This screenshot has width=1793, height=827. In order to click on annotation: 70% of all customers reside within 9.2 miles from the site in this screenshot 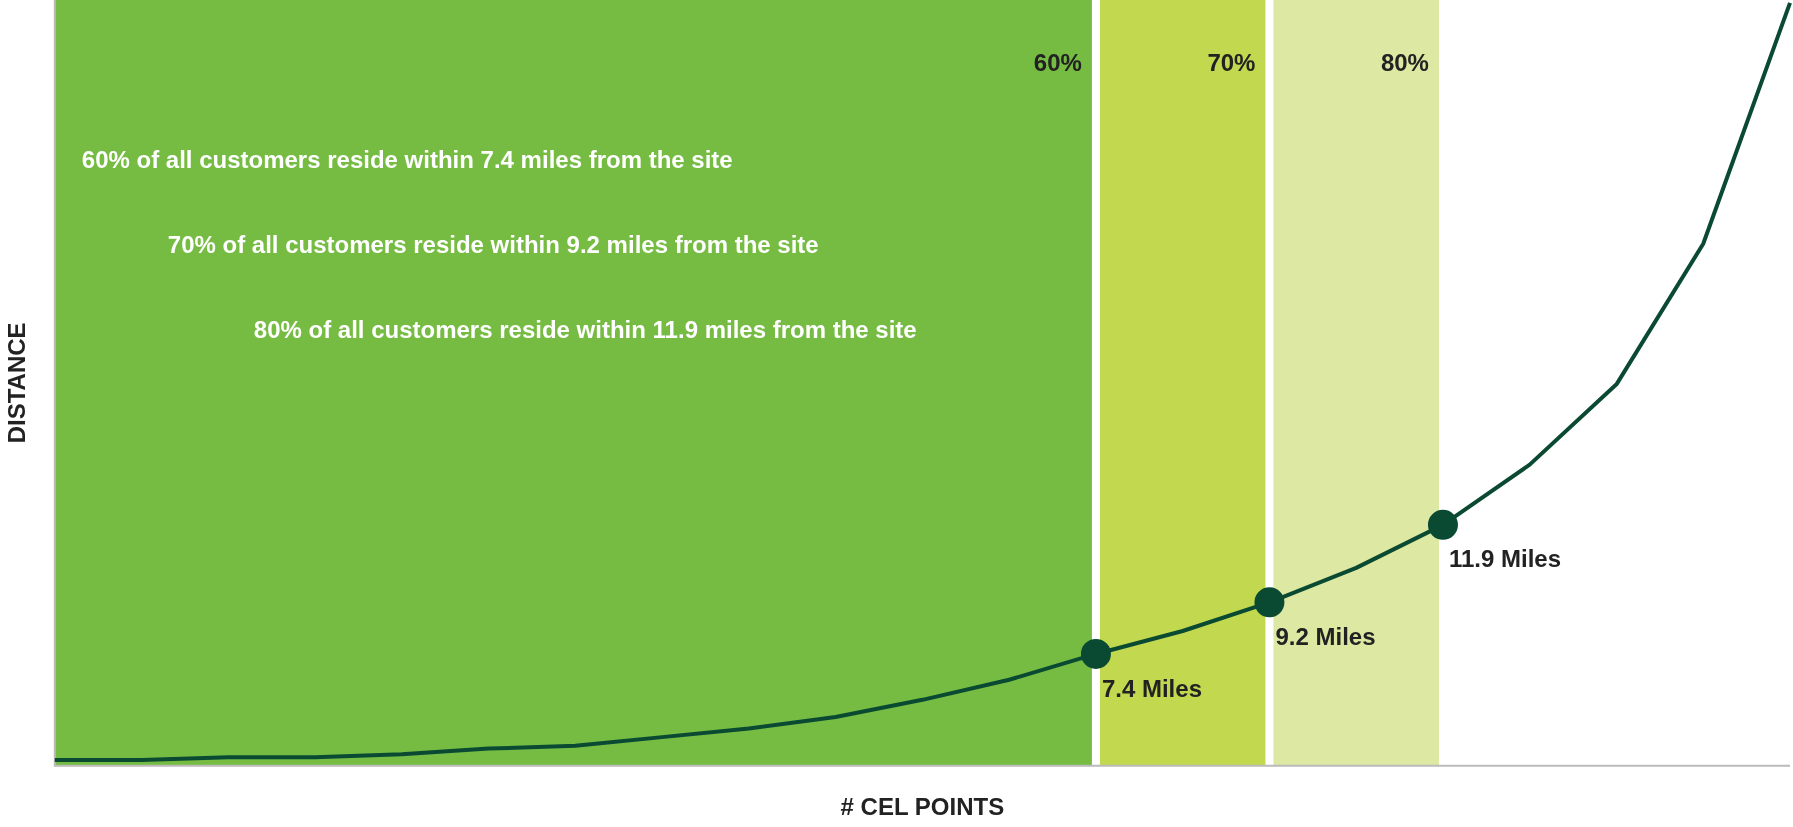, I will do `click(493, 244)`.